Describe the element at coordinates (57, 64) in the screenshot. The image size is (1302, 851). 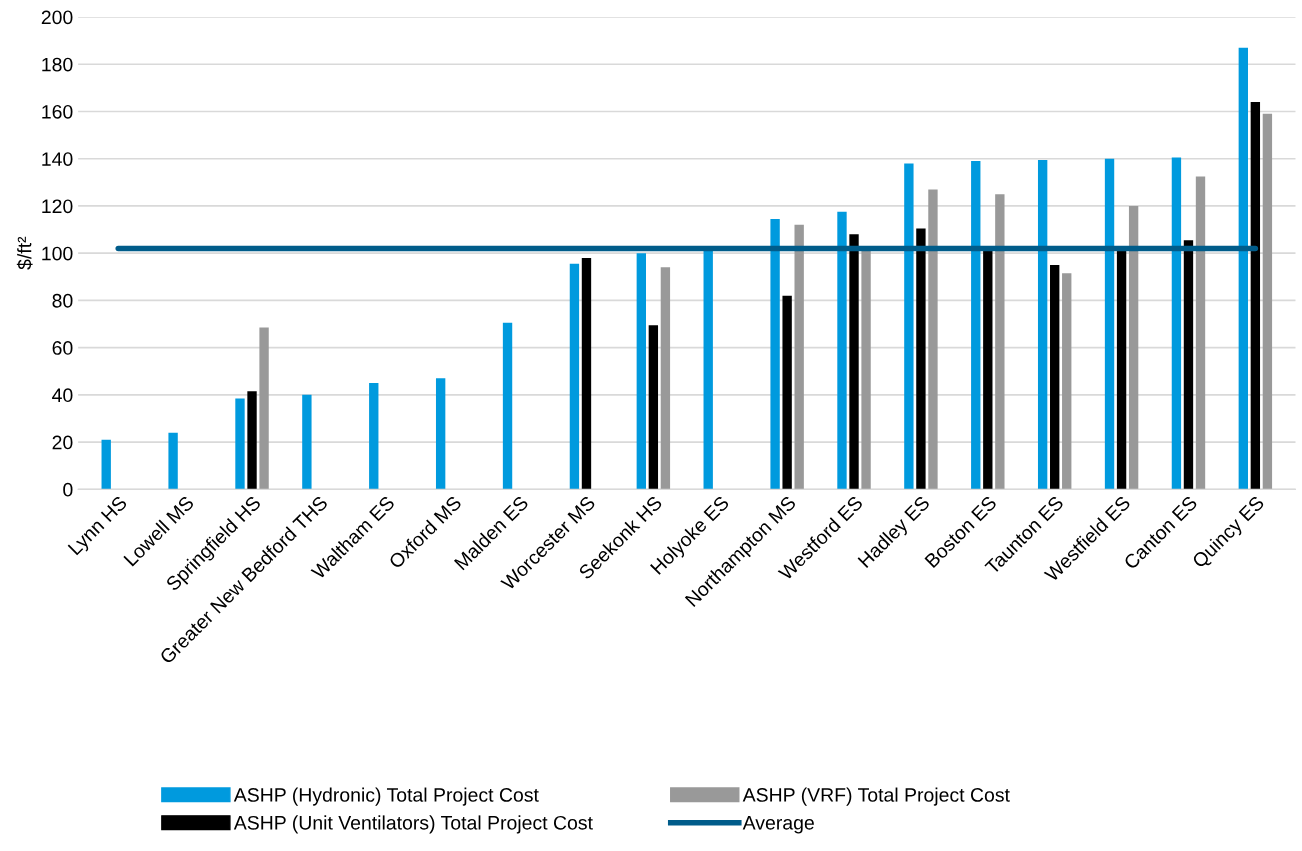
I see `y-tick-label: 180` at that location.